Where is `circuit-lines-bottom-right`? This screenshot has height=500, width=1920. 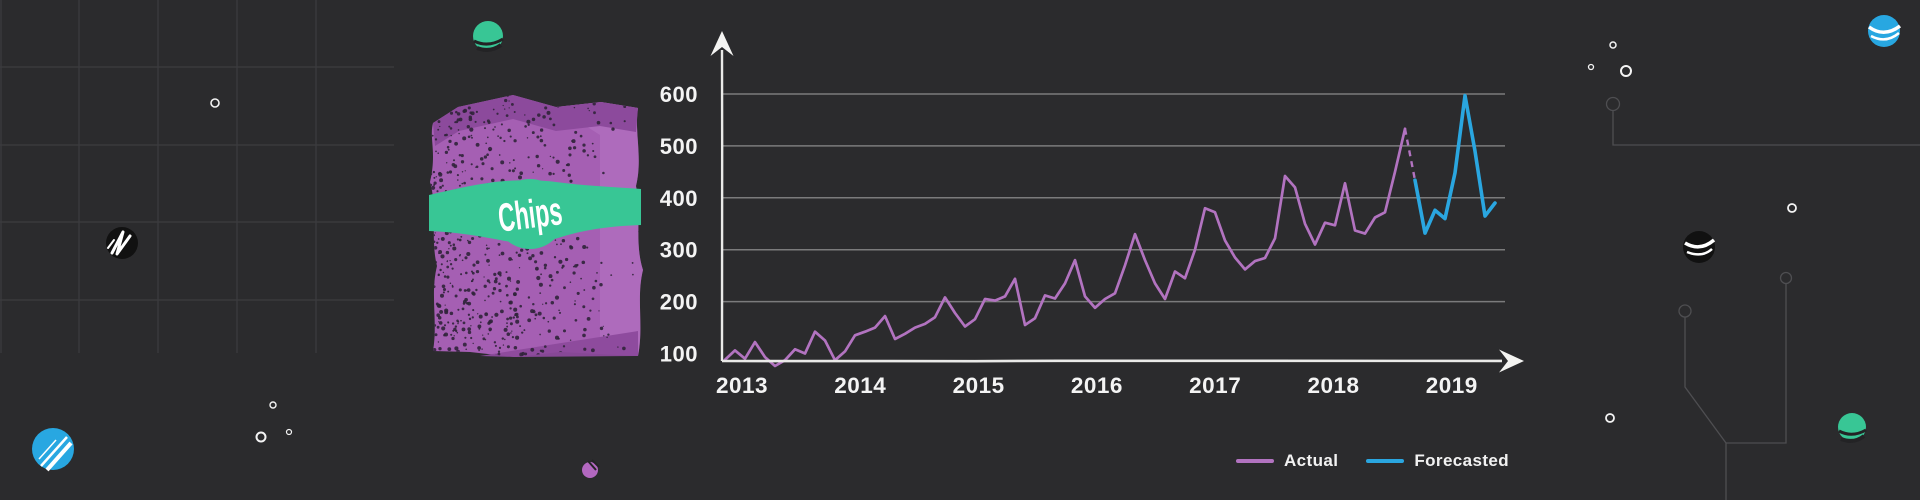
circuit-lines-bottom-right is located at coordinates (1735, 385).